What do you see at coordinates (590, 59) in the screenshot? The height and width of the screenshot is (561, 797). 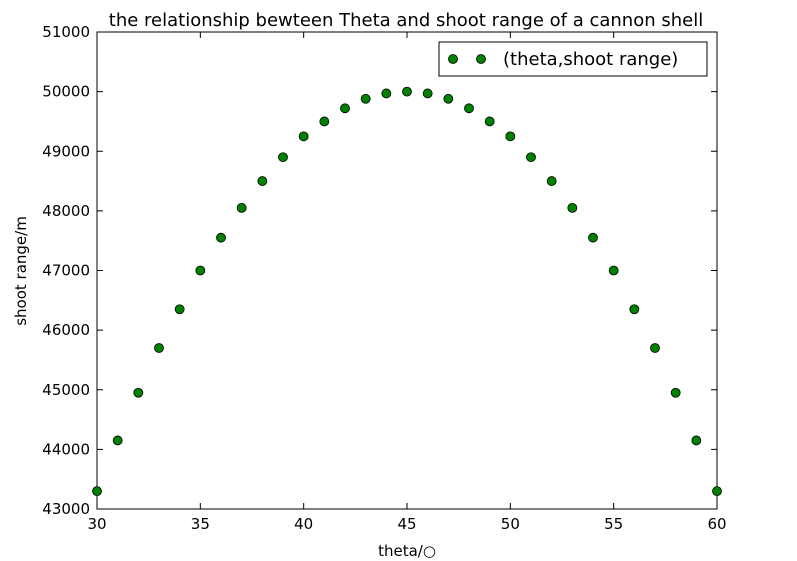 I see `legend-label: (theta,shoot range)` at bounding box center [590, 59].